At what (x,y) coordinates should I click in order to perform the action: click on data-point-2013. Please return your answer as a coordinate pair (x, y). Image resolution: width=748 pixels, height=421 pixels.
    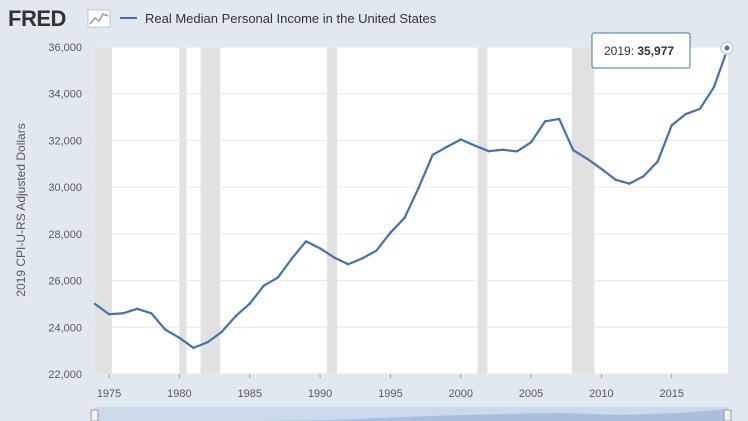
    Looking at the image, I should click on (643, 176).